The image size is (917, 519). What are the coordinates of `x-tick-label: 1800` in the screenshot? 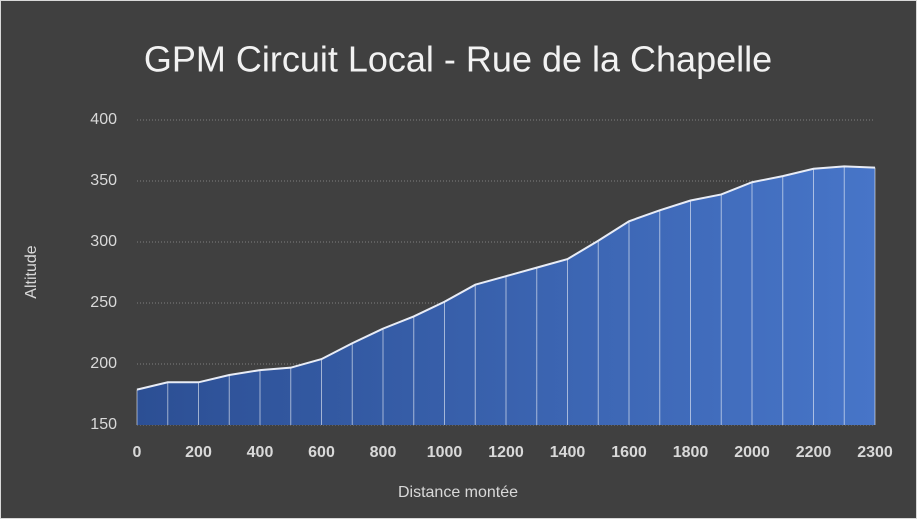 It's located at (691, 452).